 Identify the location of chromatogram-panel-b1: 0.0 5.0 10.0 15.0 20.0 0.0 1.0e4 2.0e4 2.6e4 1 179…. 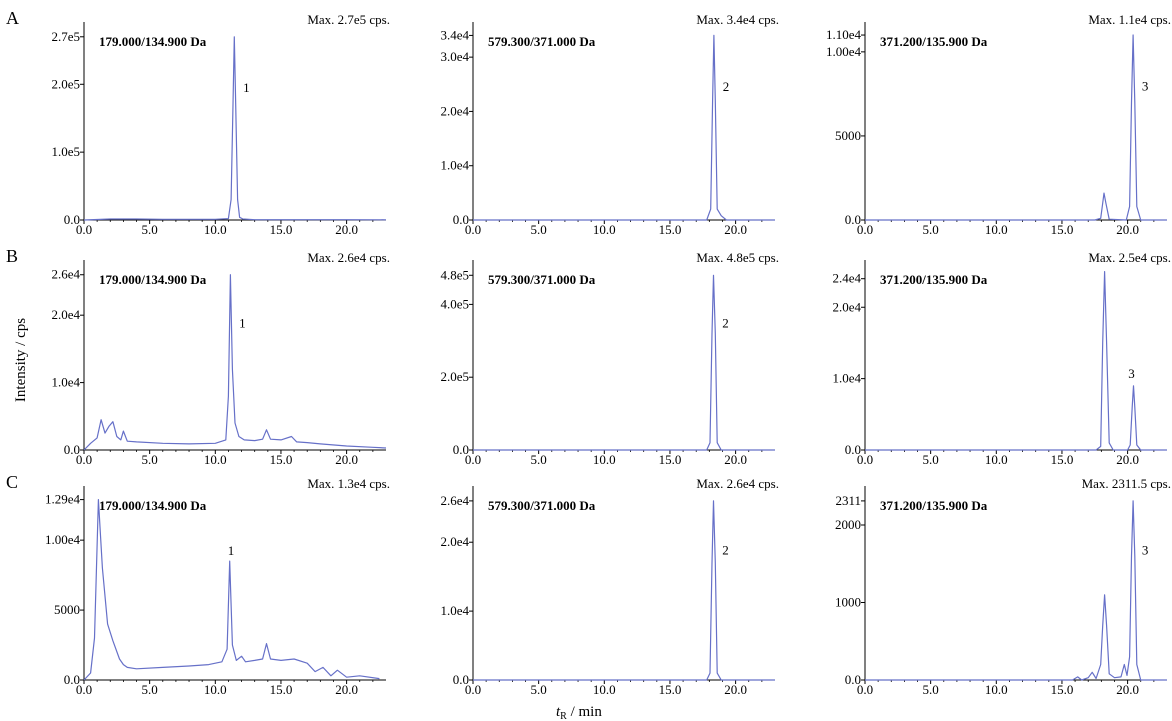
(198, 356).